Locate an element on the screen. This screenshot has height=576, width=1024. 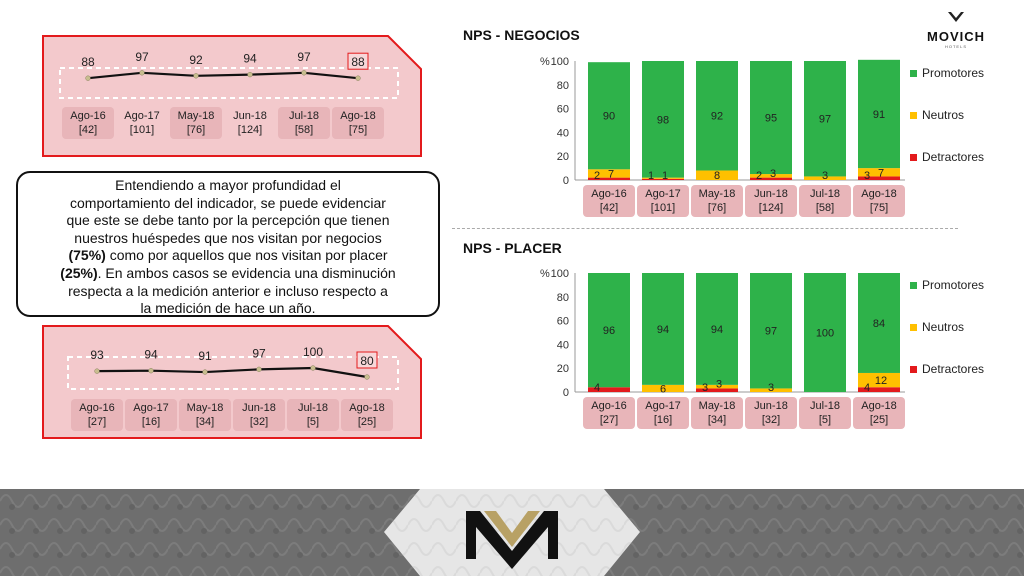
sample-size-label: [76] is located at coordinates (717, 208).